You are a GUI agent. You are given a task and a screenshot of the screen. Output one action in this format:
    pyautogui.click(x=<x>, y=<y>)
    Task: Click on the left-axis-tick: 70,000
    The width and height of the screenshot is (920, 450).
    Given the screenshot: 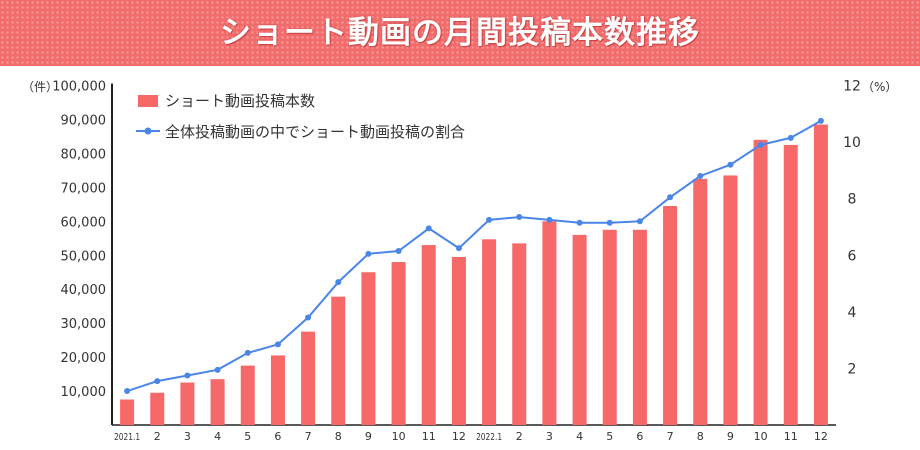 What is the action you would take?
    pyautogui.click(x=84, y=188)
    